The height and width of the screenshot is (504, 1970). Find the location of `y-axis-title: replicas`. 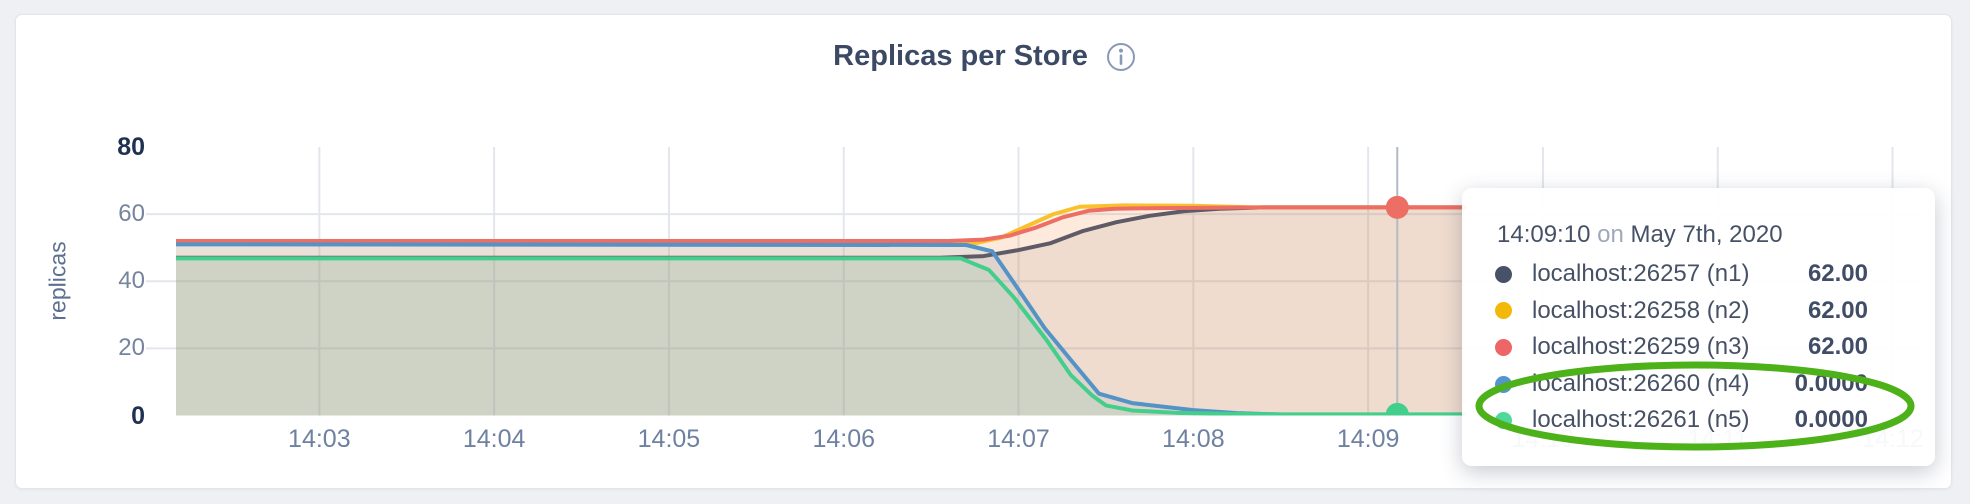

y-axis-title: replicas is located at coordinates (57, 281).